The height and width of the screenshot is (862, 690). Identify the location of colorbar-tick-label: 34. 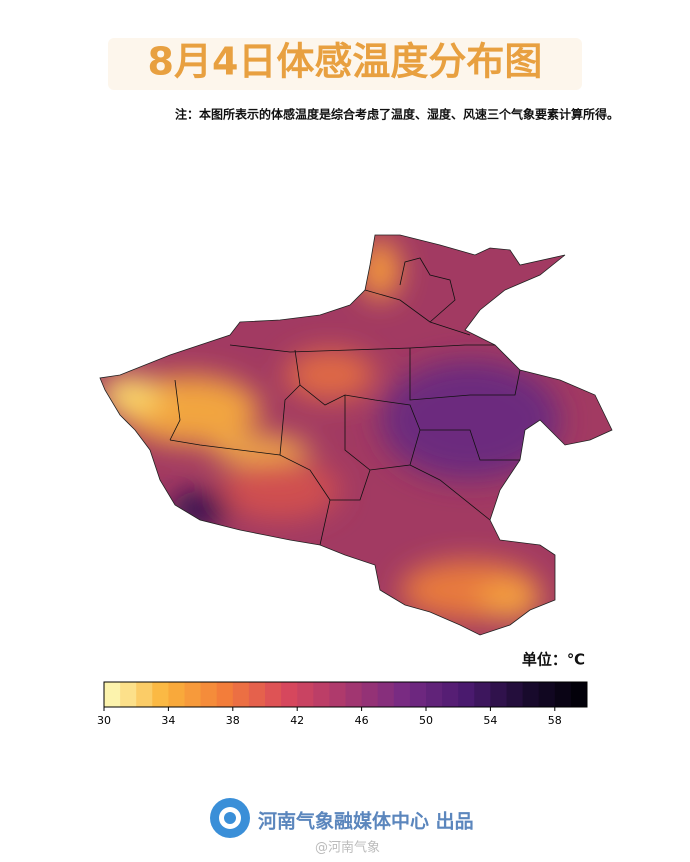
(168, 720).